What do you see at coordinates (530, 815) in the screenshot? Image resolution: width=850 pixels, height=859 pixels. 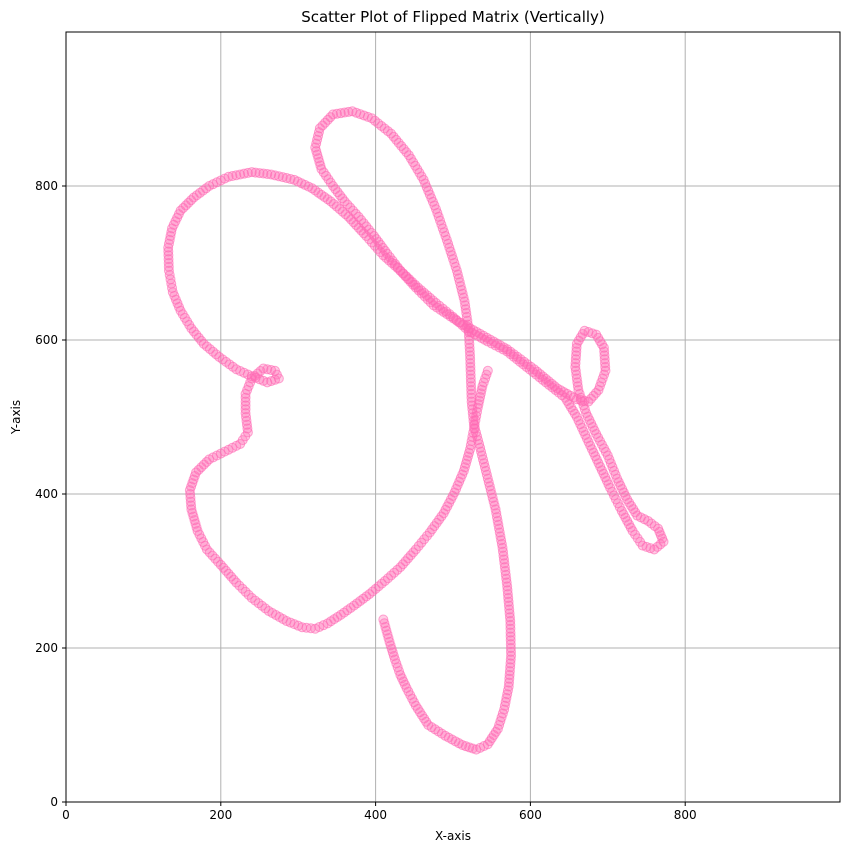 I see `x-tick-label: 600` at bounding box center [530, 815].